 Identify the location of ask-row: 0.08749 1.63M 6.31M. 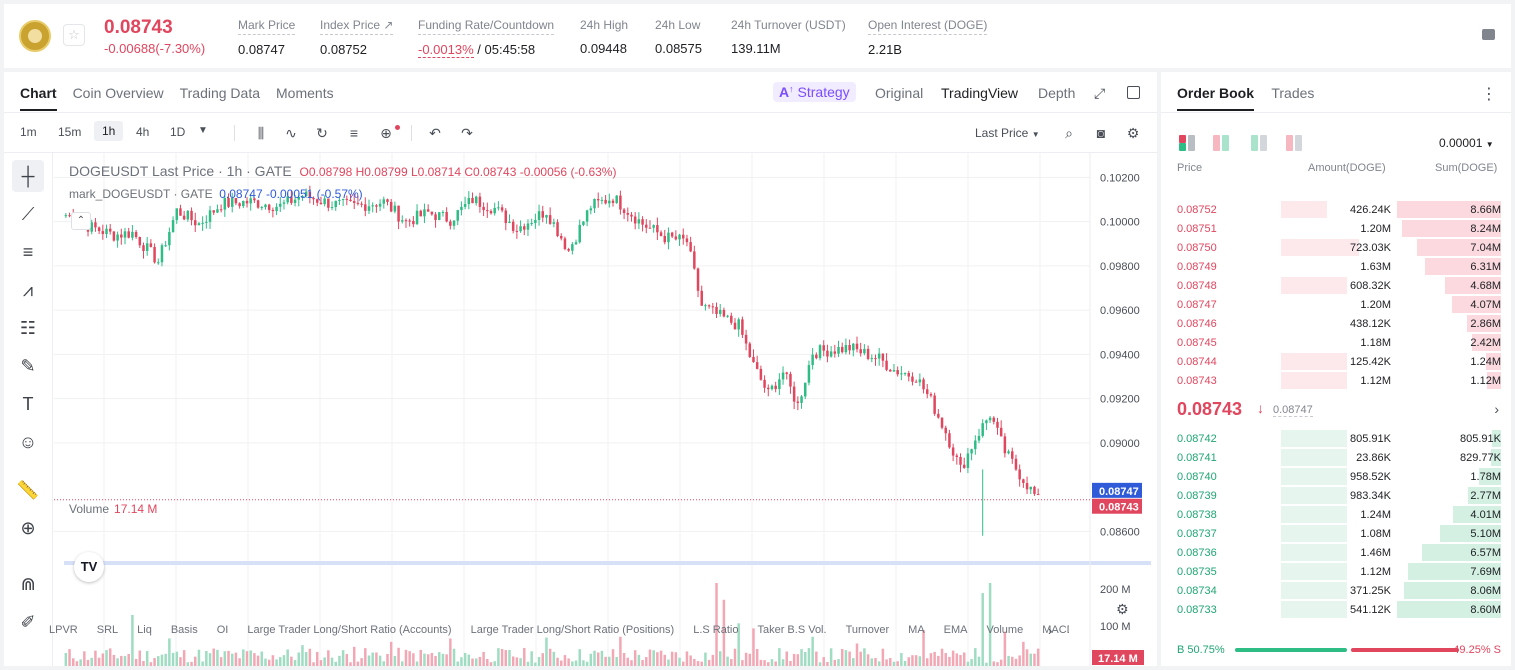
(1336, 266).